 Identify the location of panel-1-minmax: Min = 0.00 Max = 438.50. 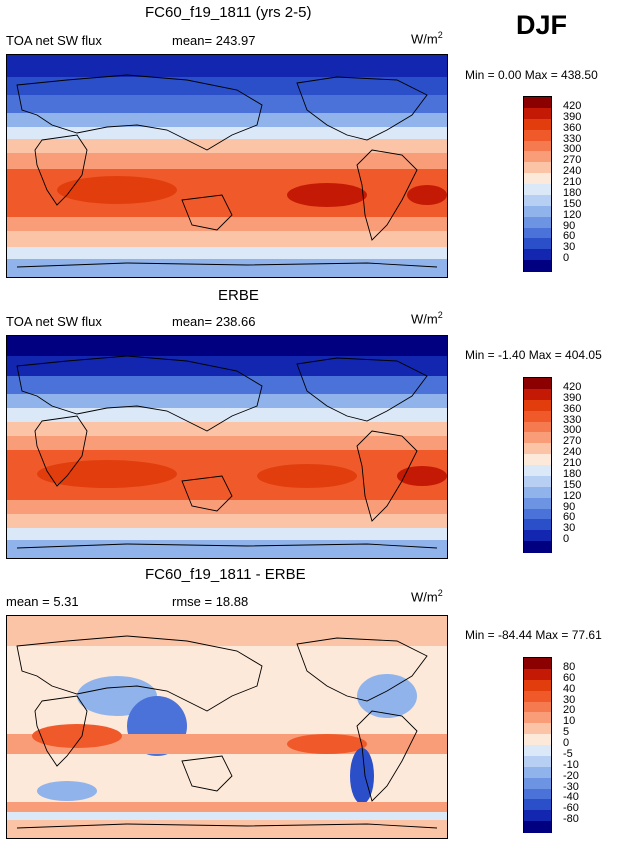
(531, 75).